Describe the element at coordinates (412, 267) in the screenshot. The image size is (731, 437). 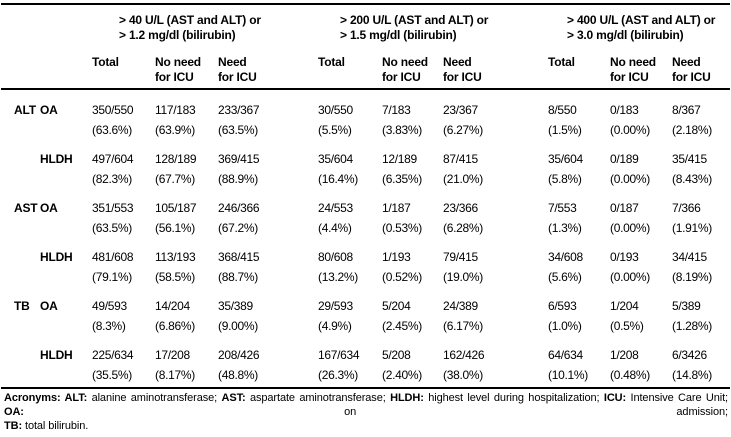
I see `data-cell: 1/193 (0.52%)` at that location.